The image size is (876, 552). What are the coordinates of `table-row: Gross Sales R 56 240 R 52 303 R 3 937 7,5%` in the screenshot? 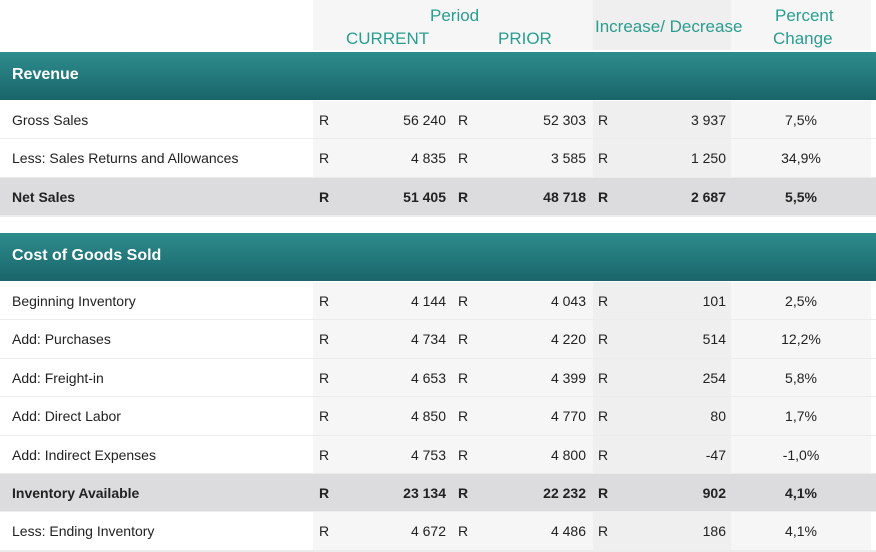 It's located at (438, 121).